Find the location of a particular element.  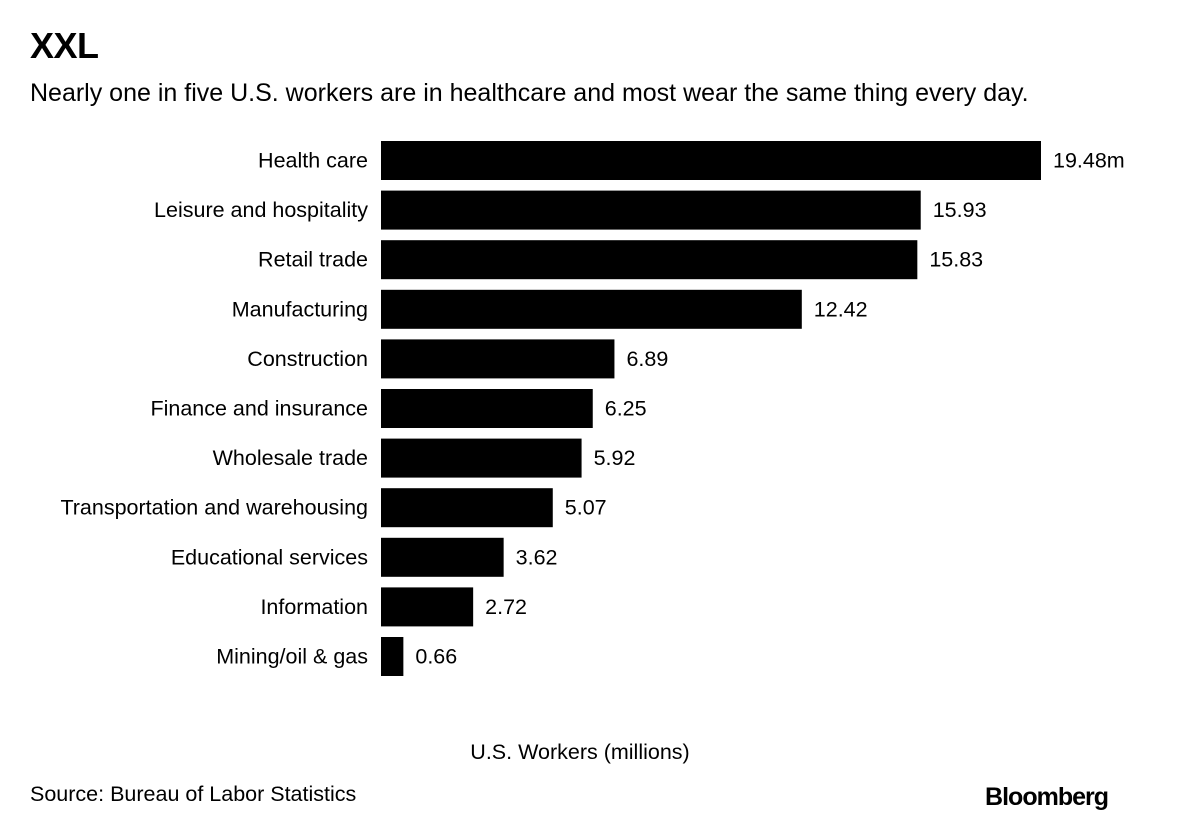

bloomberg-logo: Bloomberg is located at coordinates (1047, 797).